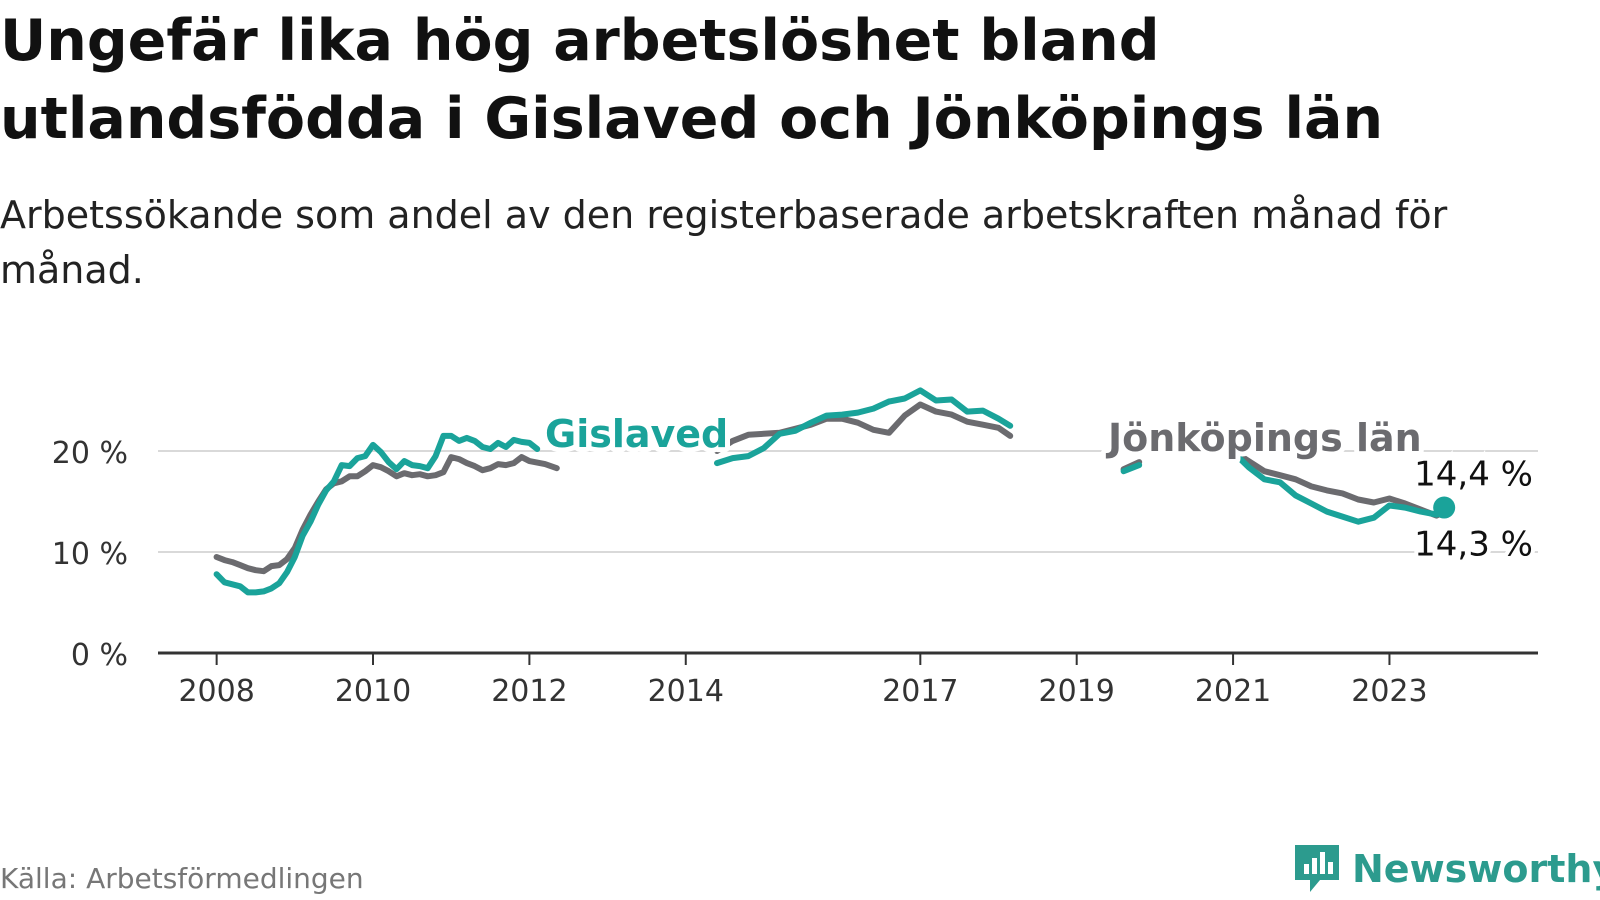 This screenshot has height=900, width=1600. What do you see at coordinates (1077, 691) in the screenshot?
I see `x-tick-label: 2019` at bounding box center [1077, 691].